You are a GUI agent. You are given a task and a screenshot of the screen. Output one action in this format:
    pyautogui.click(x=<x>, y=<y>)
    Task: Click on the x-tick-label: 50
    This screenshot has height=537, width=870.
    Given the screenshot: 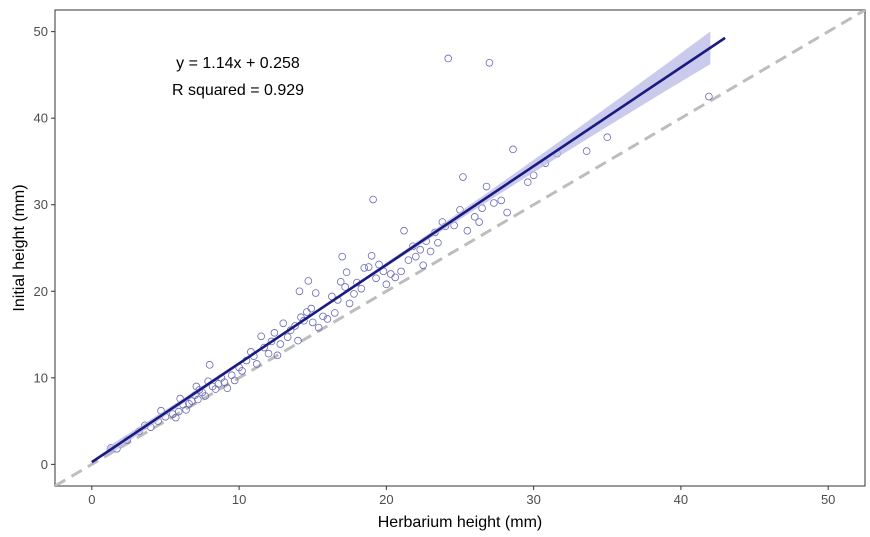 What is the action you would take?
    pyautogui.click(x=828, y=499)
    